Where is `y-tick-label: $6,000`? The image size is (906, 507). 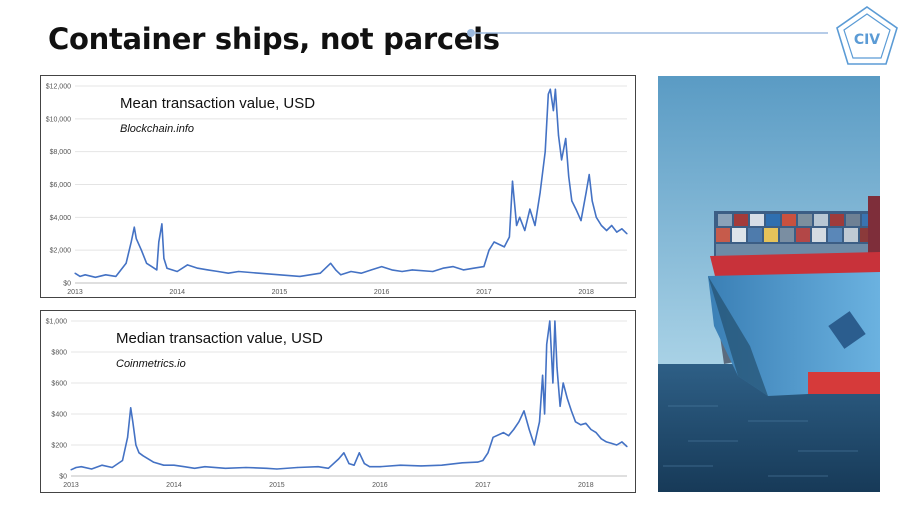 y-tick-label: $6,000 is located at coordinates (61, 185).